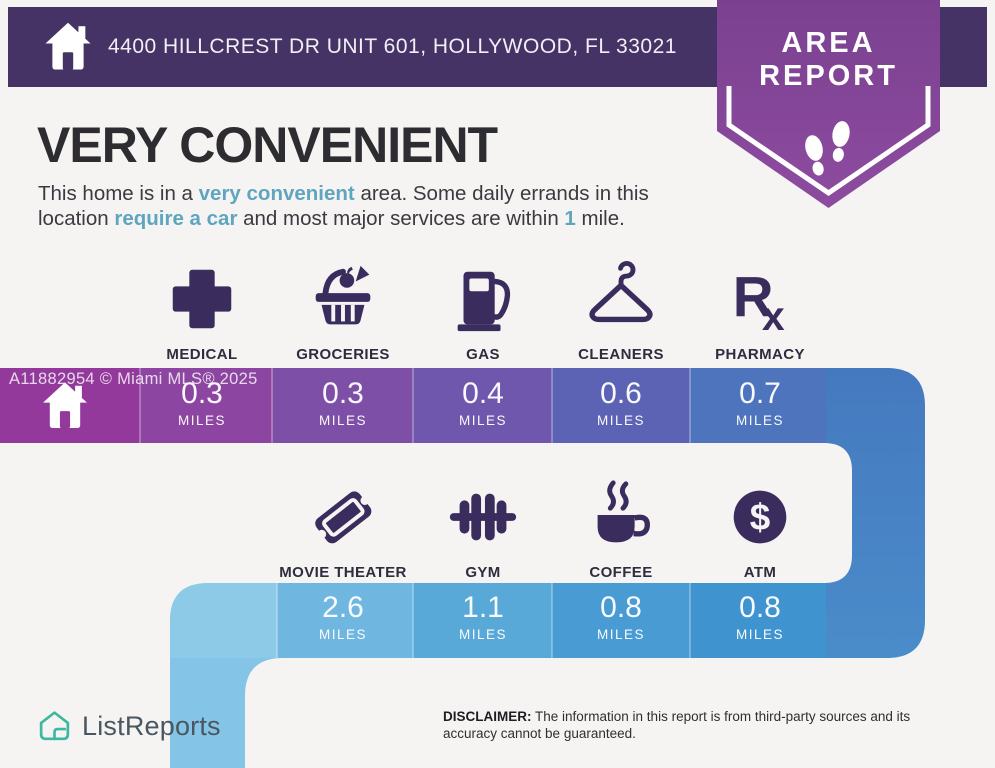 The height and width of the screenshot is (768, 995). Describe the element at coordinates (621, 572) in the screenshot. I see `amenity-label: COFFEE` at that location.